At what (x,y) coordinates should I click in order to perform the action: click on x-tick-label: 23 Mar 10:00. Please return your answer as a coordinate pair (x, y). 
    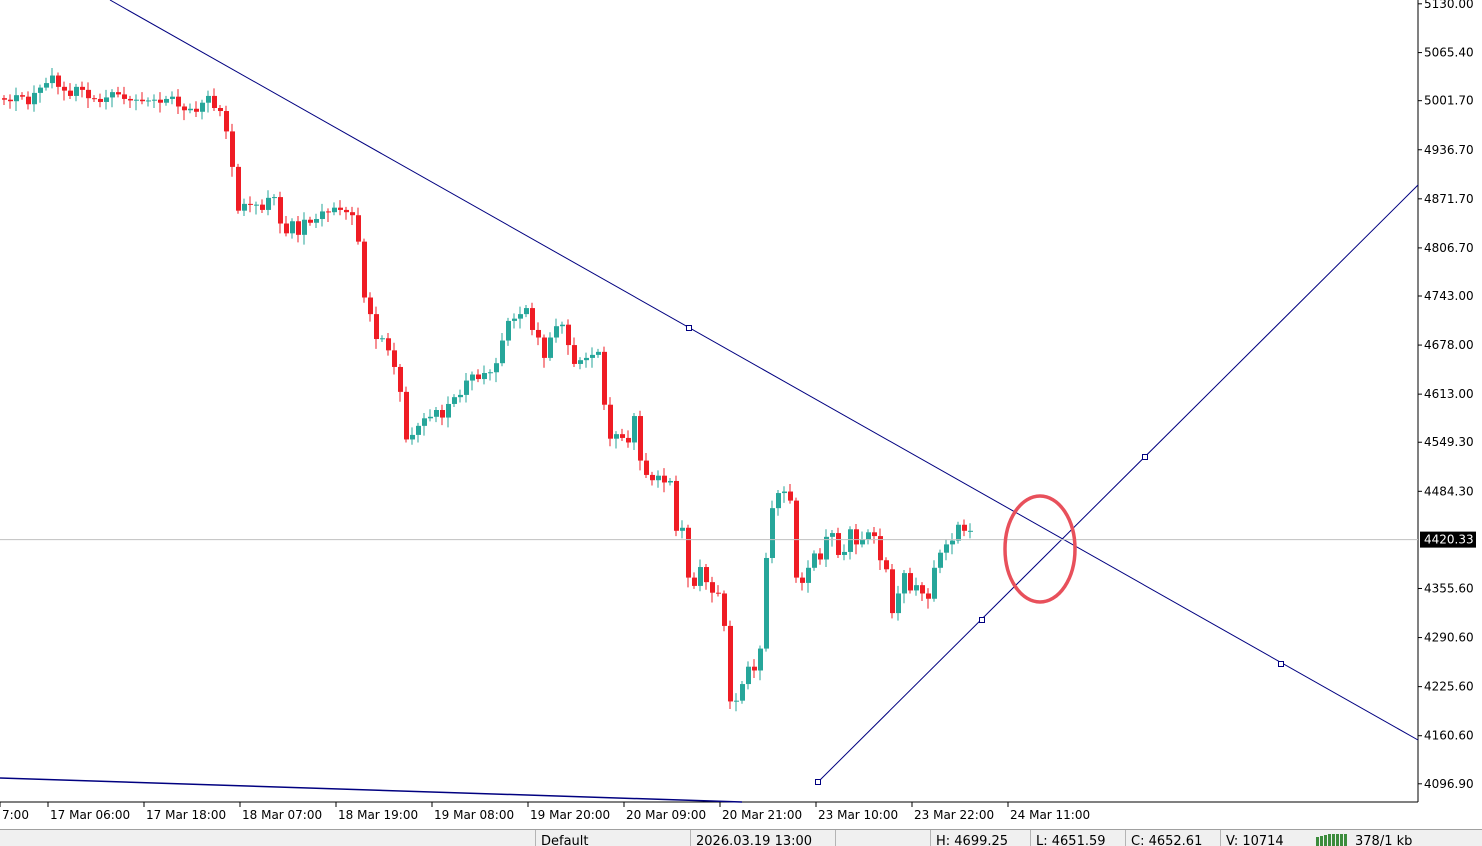
    Looking at the image, I should click on (858, 815).